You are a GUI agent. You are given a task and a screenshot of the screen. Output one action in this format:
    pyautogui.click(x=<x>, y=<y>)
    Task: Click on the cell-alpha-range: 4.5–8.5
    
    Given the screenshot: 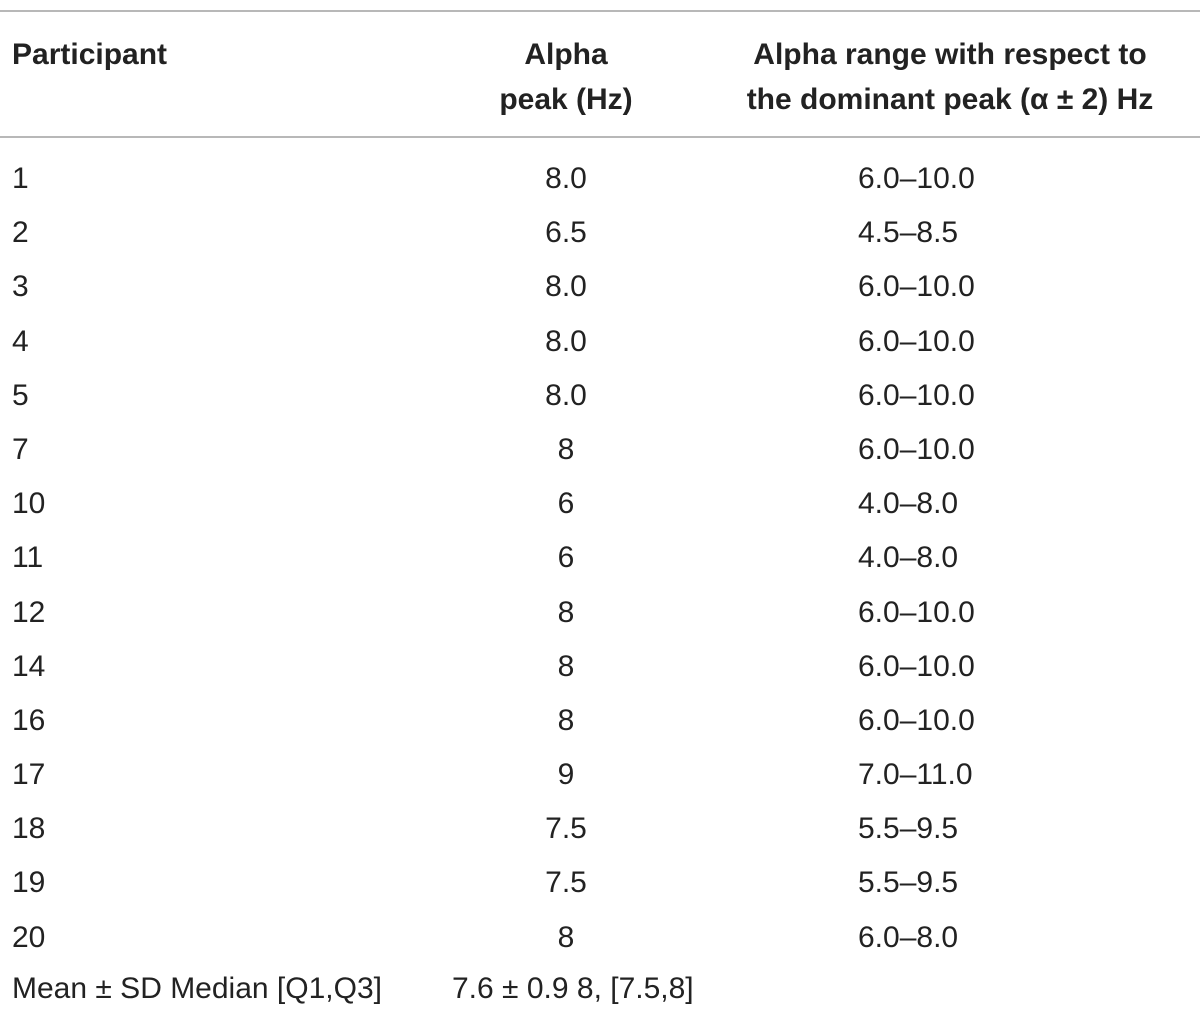 What is the action you would take?
    pyautogui.click(x=908, y=233)
    